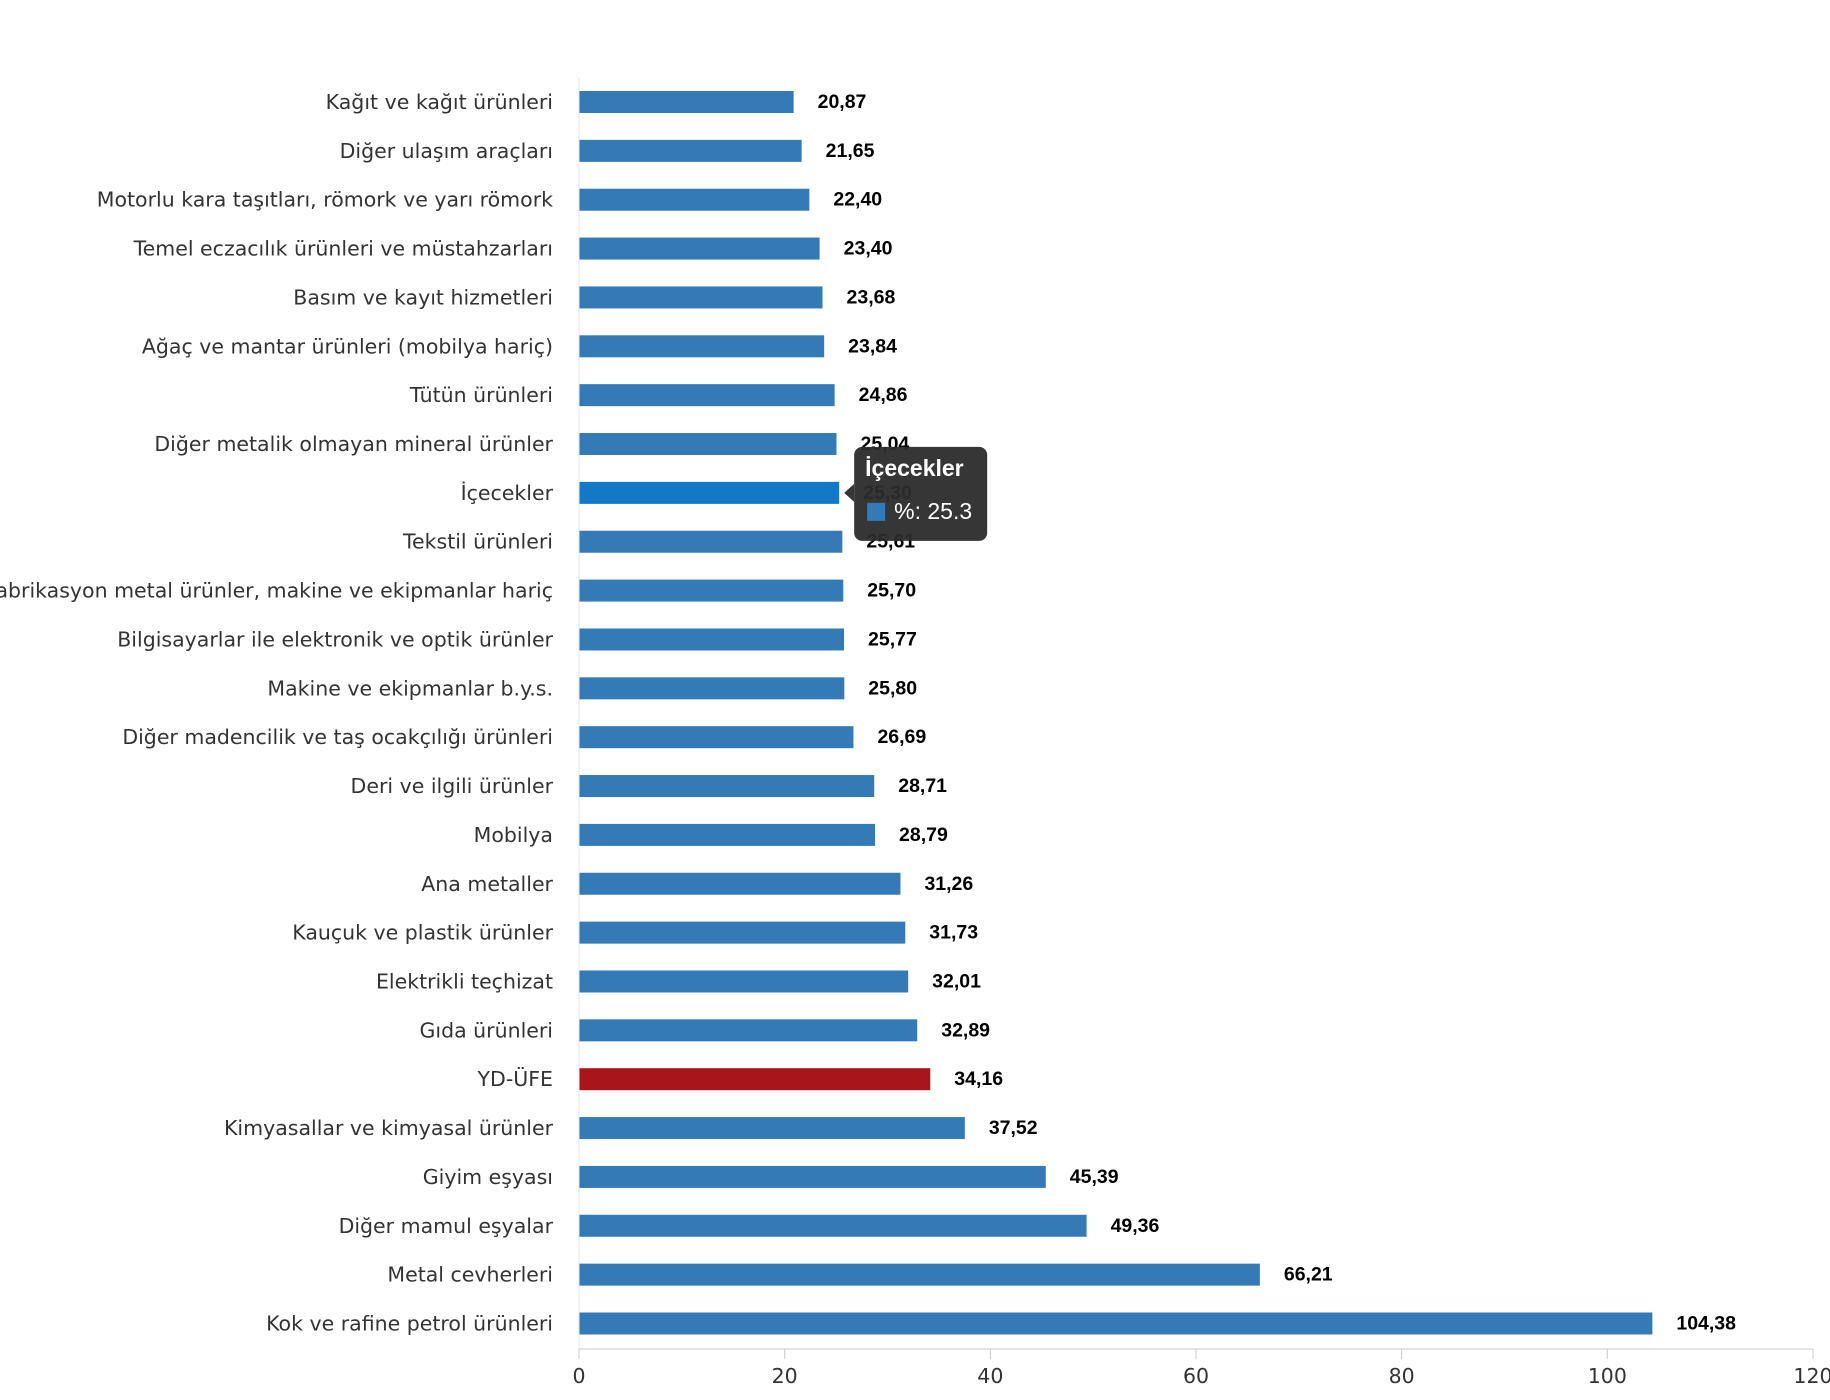 The width and height of the screenshot is (1830, 1400). What do you see at coordinates (849, 492) in the screenshot?
I see `tooltip-pointer` at bounding box center [849, 492].